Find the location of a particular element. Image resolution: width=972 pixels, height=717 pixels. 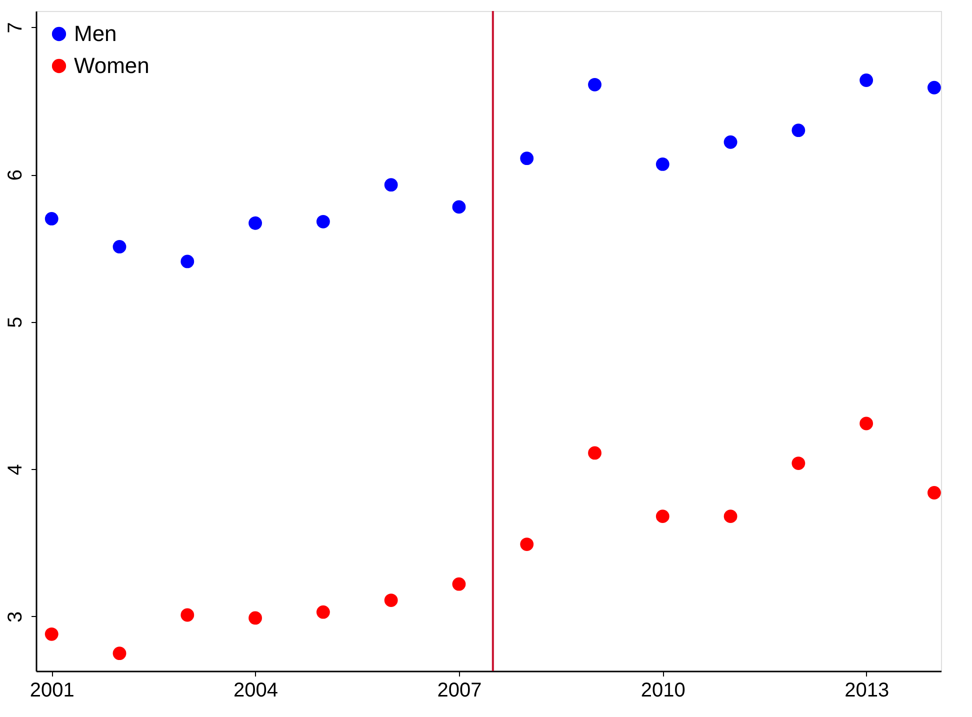

y-tick-label: 7 is located at coordinates (15, 28).